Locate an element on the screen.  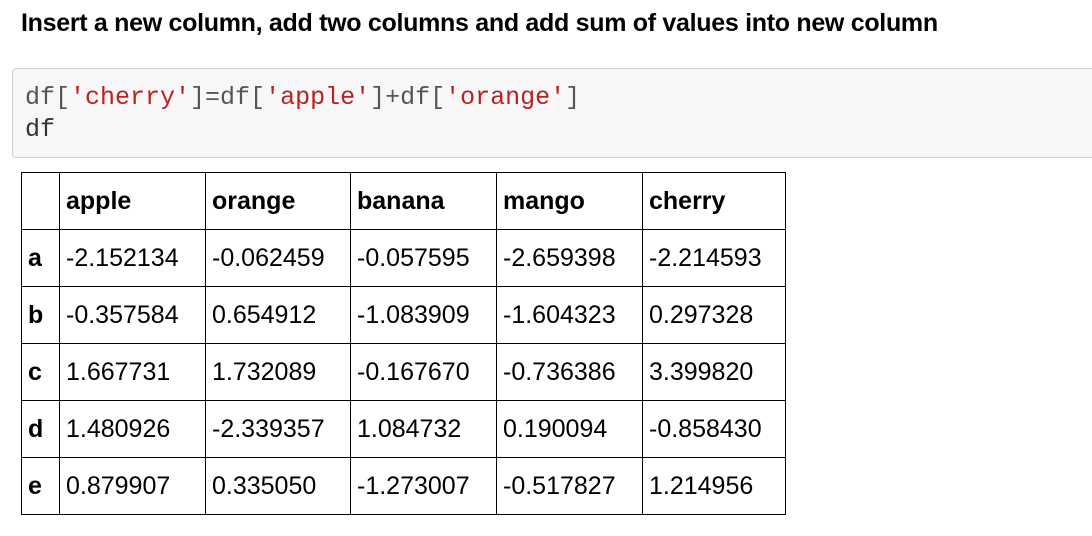
table-cell: -0.736386 is located at coordinates (569, 372).